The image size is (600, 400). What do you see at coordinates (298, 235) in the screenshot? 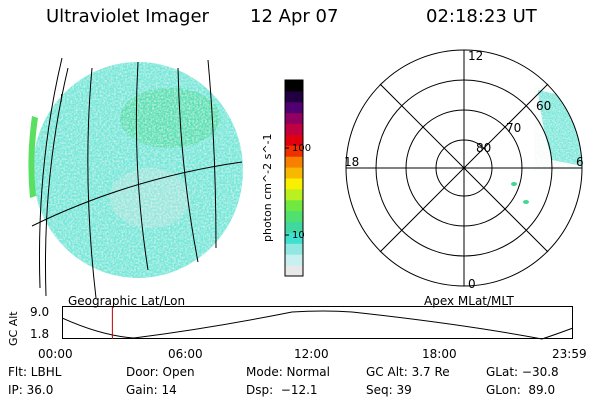
I see `colorbar-tick-label: 10` at bounding box center [298, 235].